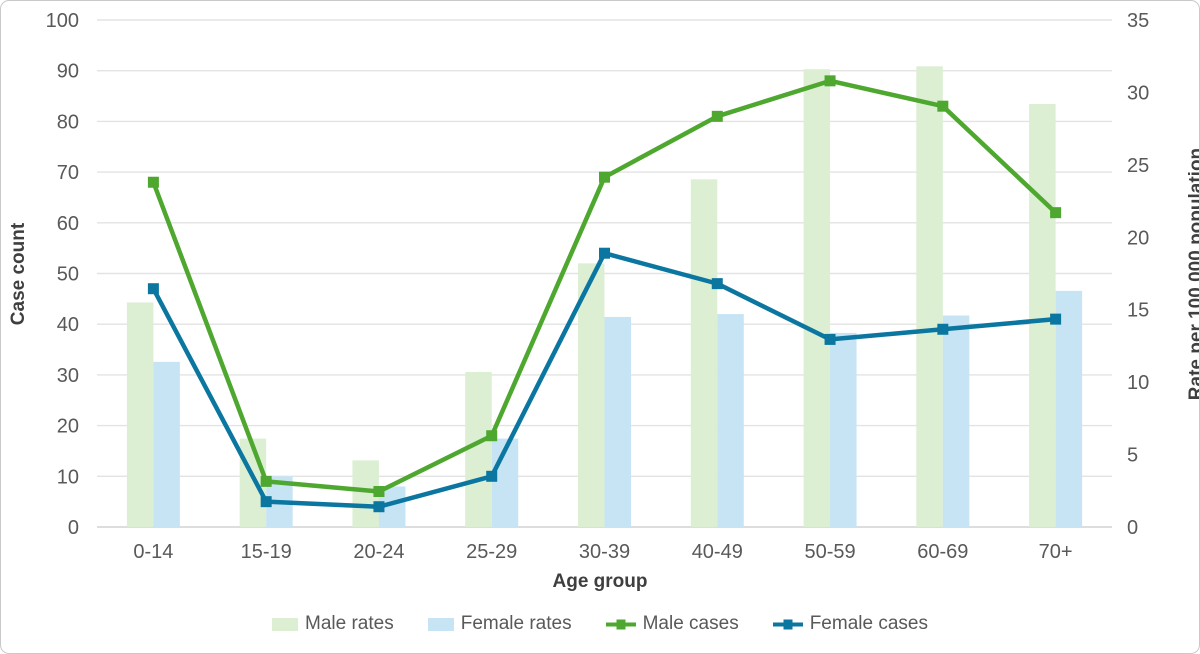 Image resolution: width=1200 pixels, height=654 pixels. What do you see at coordinates (1056, 552) in the screenshot?
I see `svg-text: 70+` at bounding box center [1056, 552].